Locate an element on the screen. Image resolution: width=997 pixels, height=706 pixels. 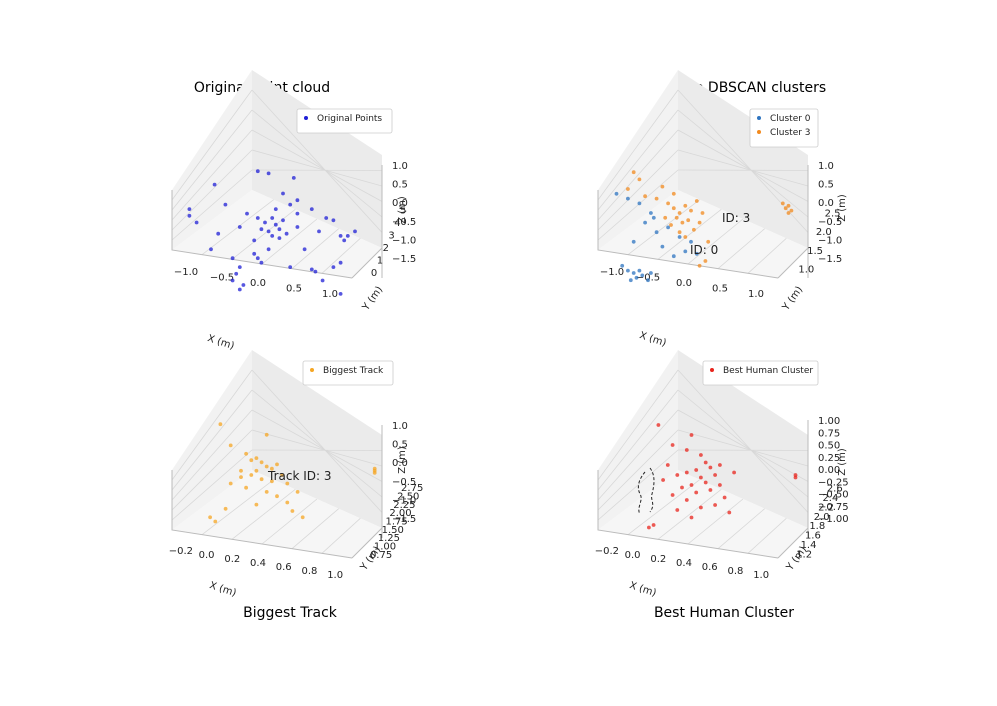
y-tick-label: 1.50 is located at coordinates (393, 530).